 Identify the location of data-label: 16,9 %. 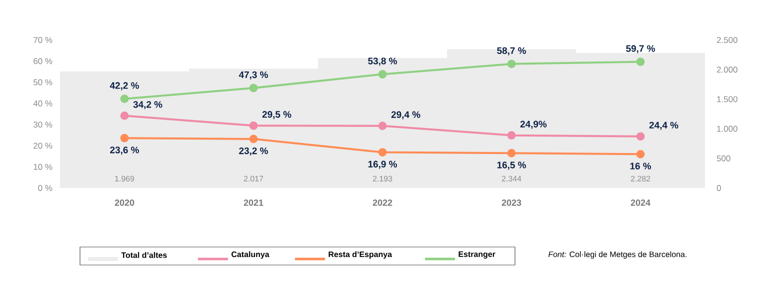
(382, 164).